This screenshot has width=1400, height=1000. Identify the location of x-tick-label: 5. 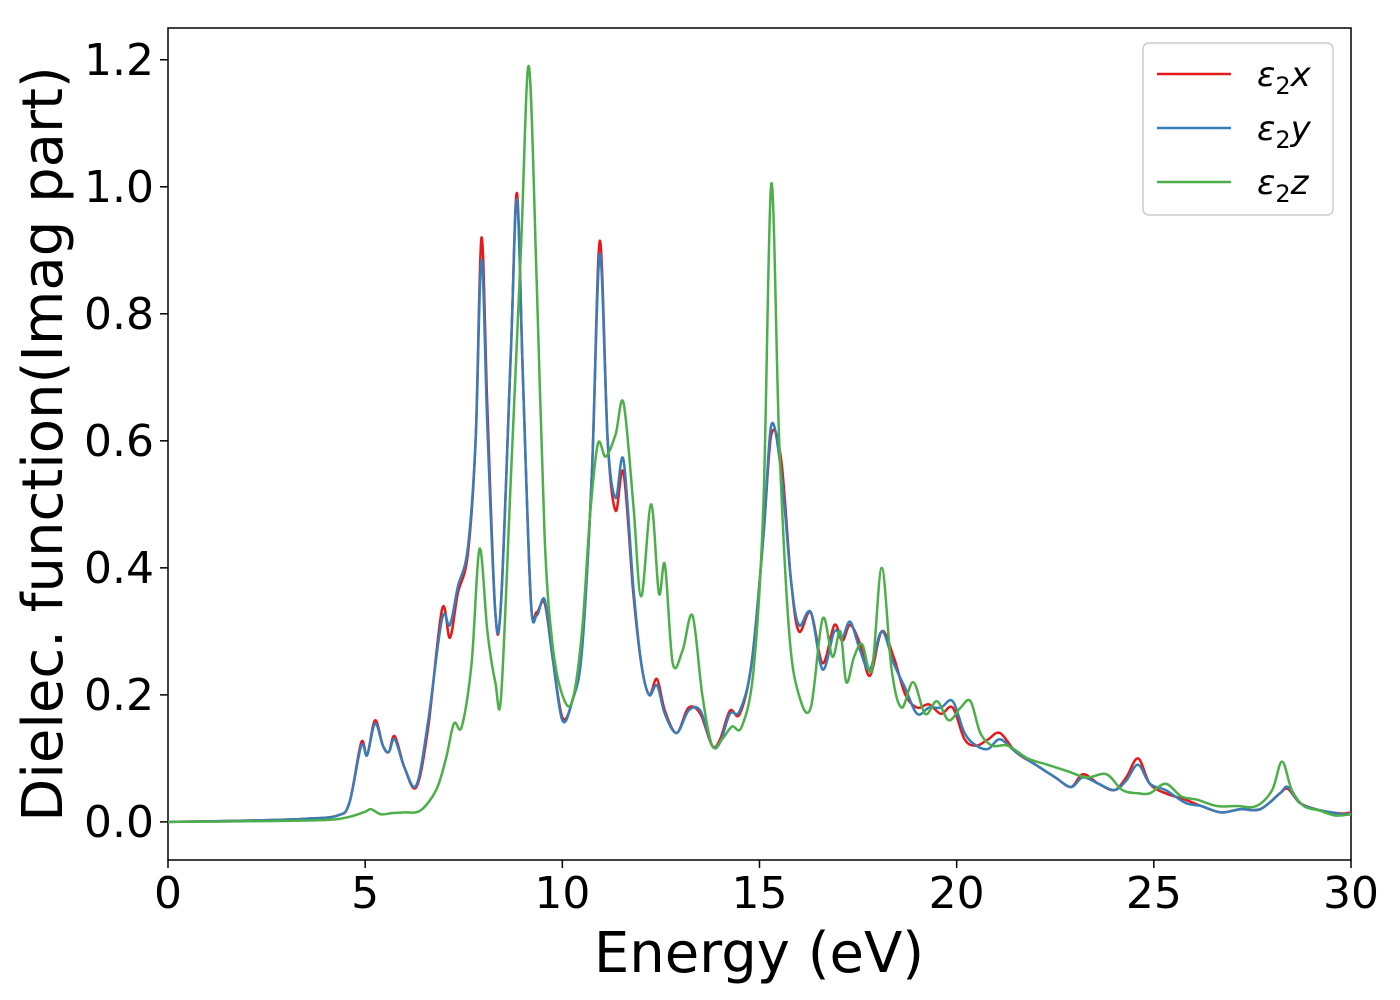
(365, 893).